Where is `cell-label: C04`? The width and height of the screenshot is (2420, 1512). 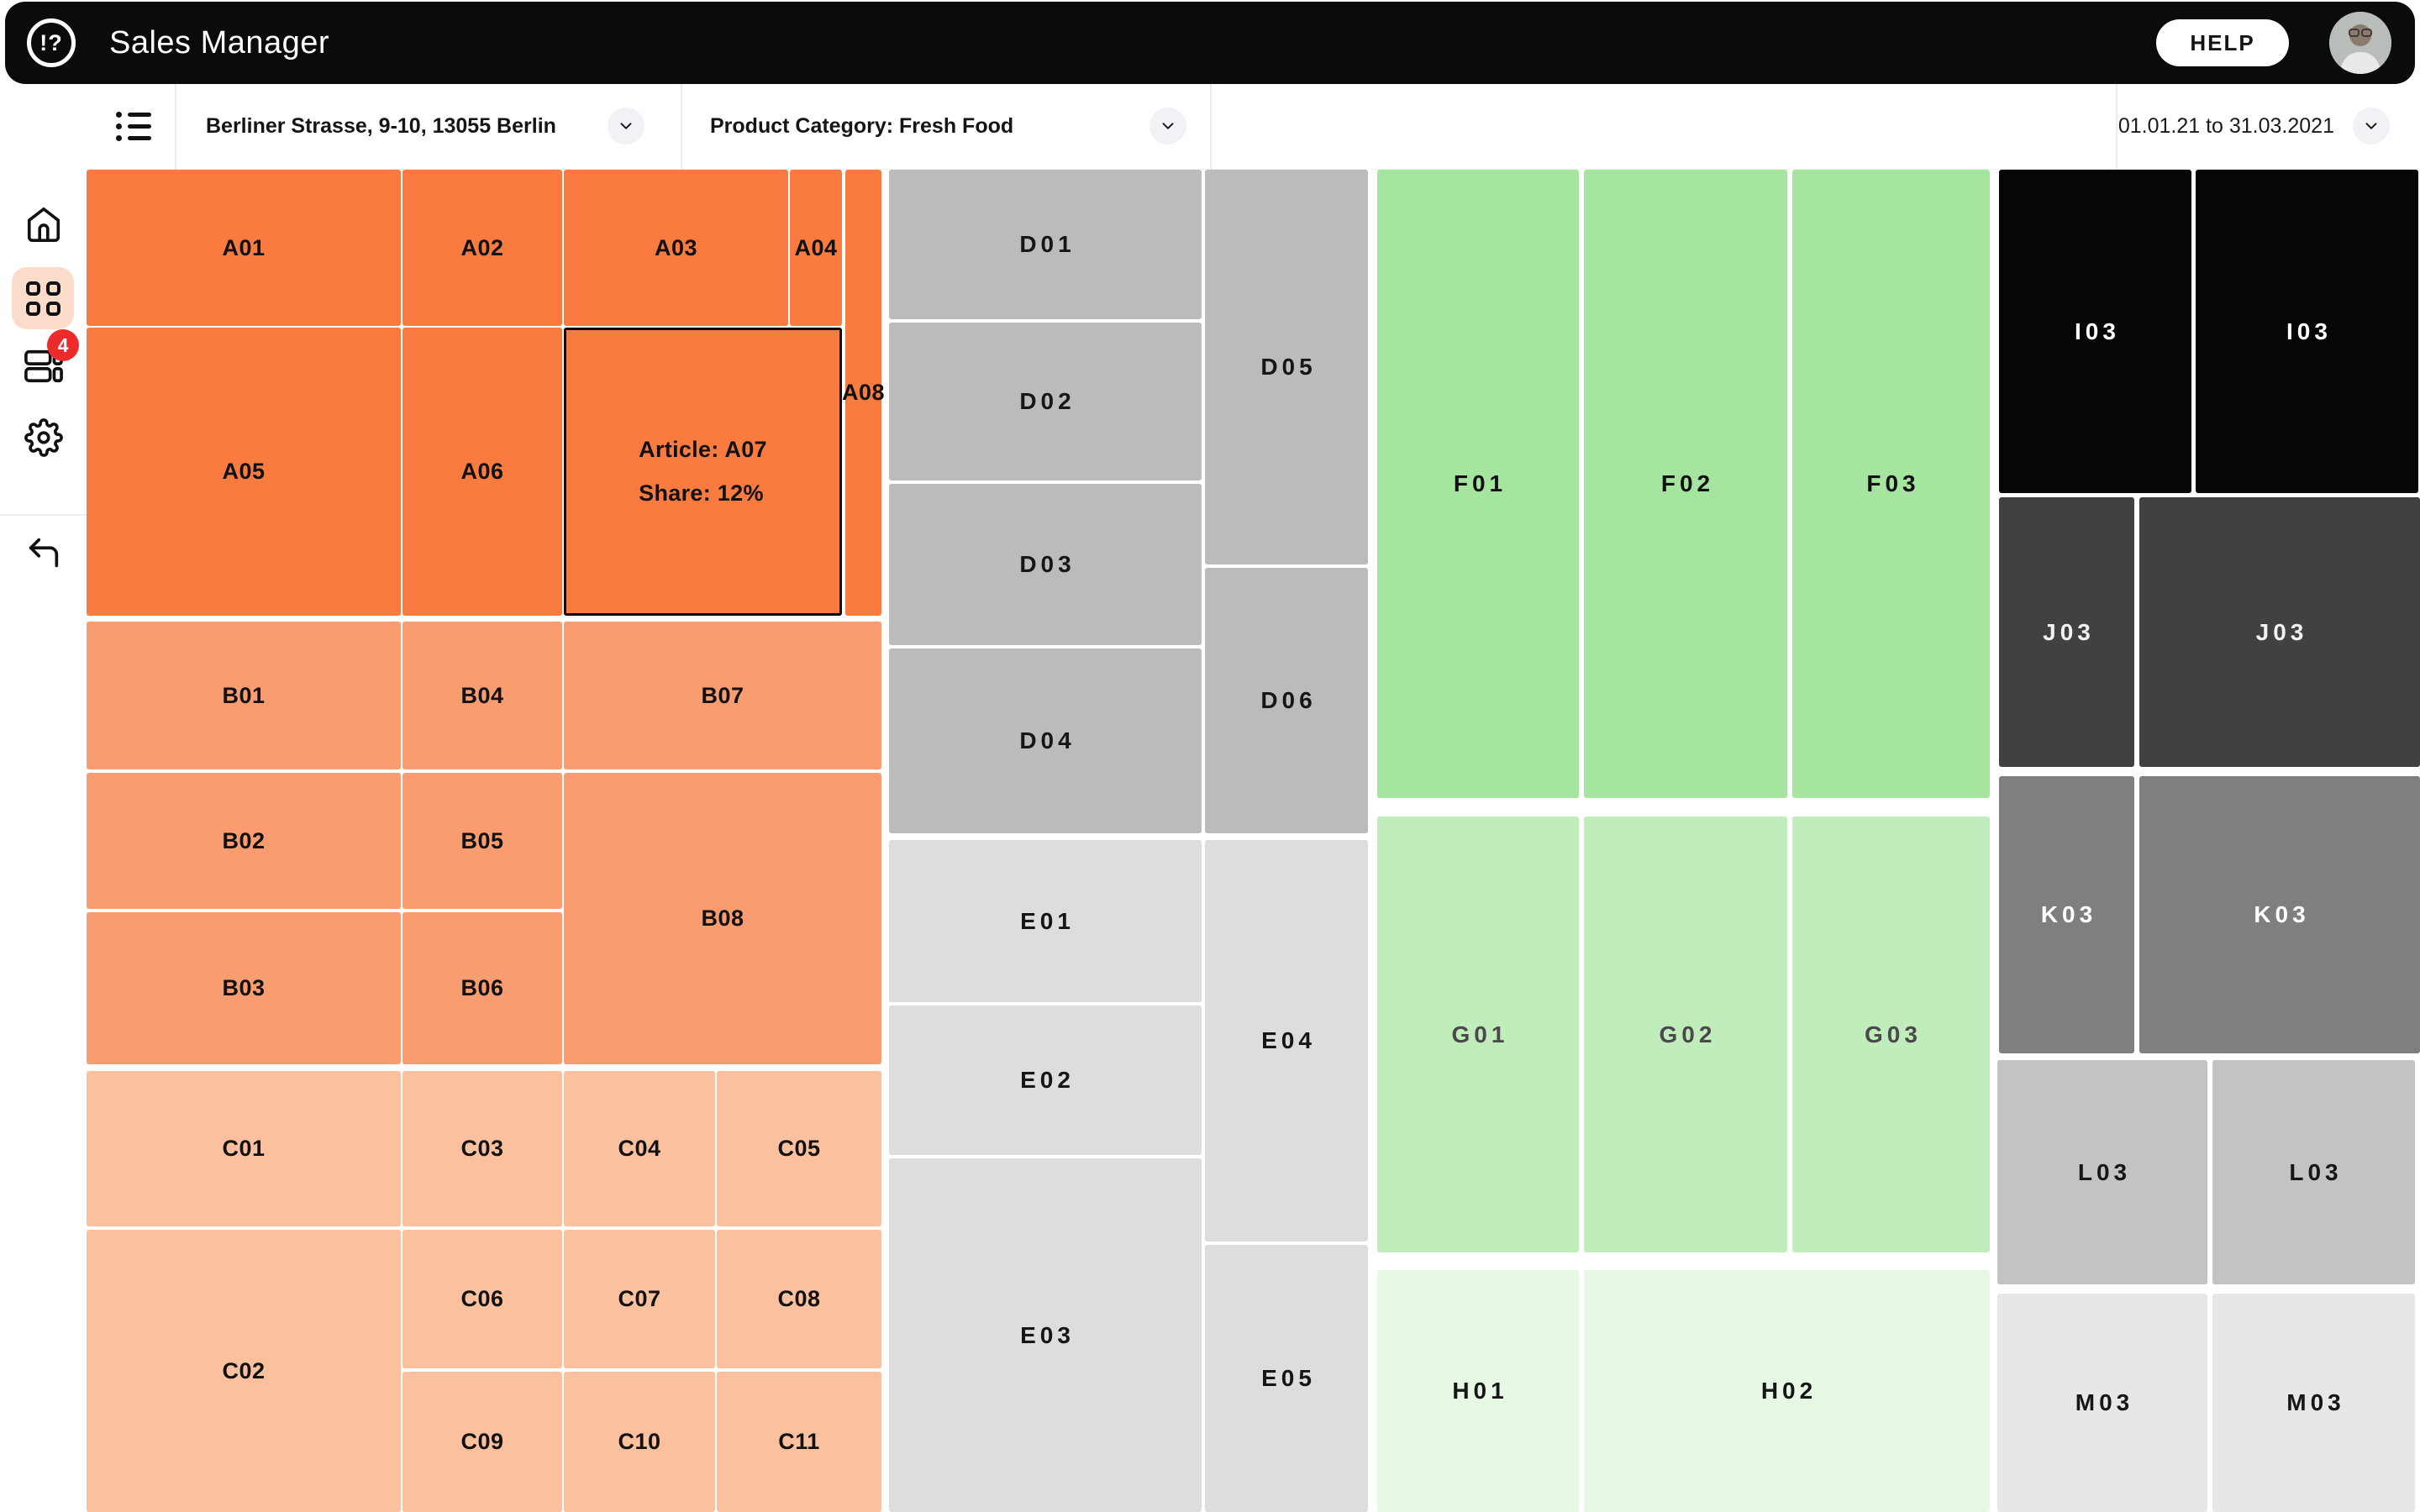 cell-label: C04 is located at coordinates (639, 1148).